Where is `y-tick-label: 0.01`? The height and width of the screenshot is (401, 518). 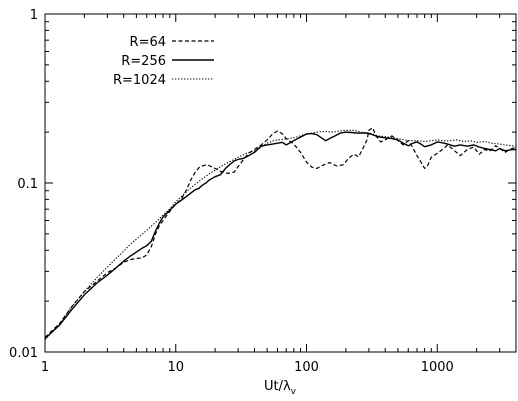 y-tick-label: 0.01 is located at coordinates (23, 353).